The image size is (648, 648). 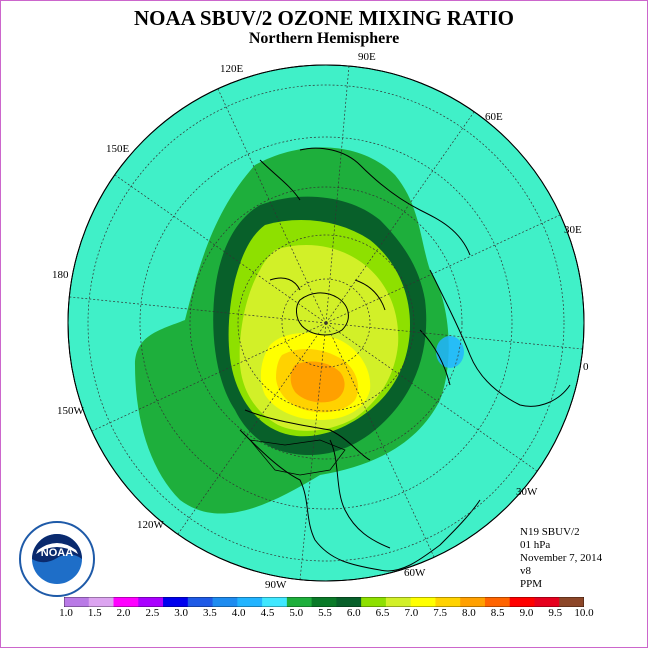 I want to click on chart-subtitle: Northern Hemisphere, so click(x=324, y=38).